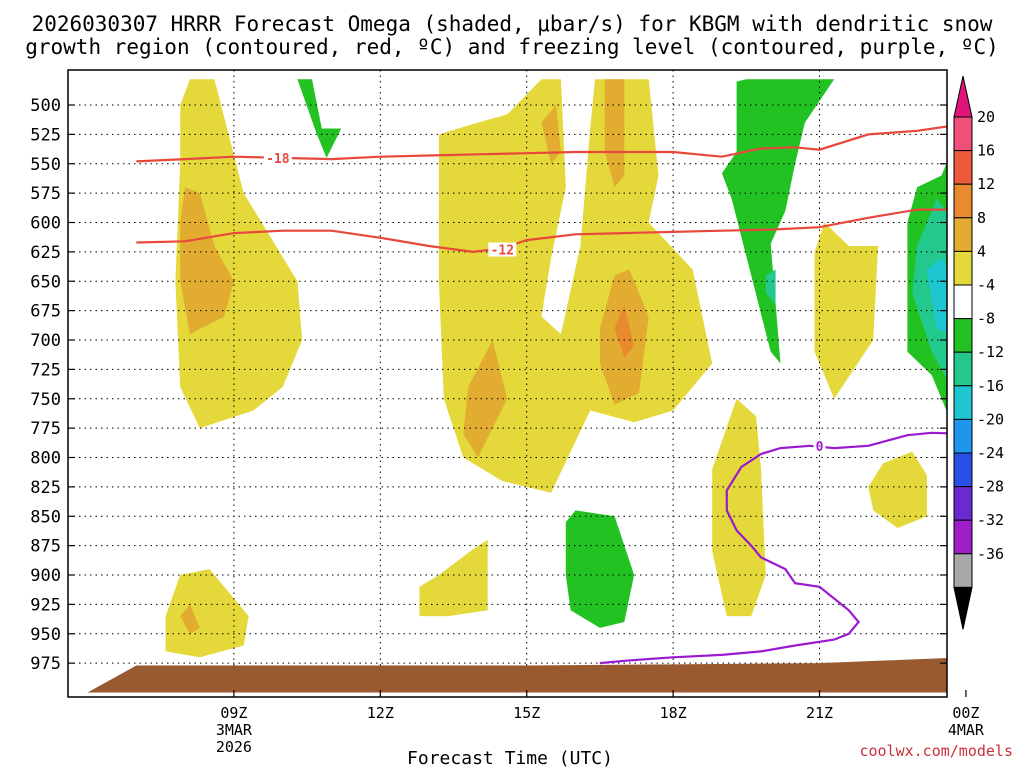 The width and height of the screenshot is (1024, 768). What do you see at coordinates (981, 251) in the screenshot?
I see `colorbar-label-4: 4` at bounding box center [981, 251].